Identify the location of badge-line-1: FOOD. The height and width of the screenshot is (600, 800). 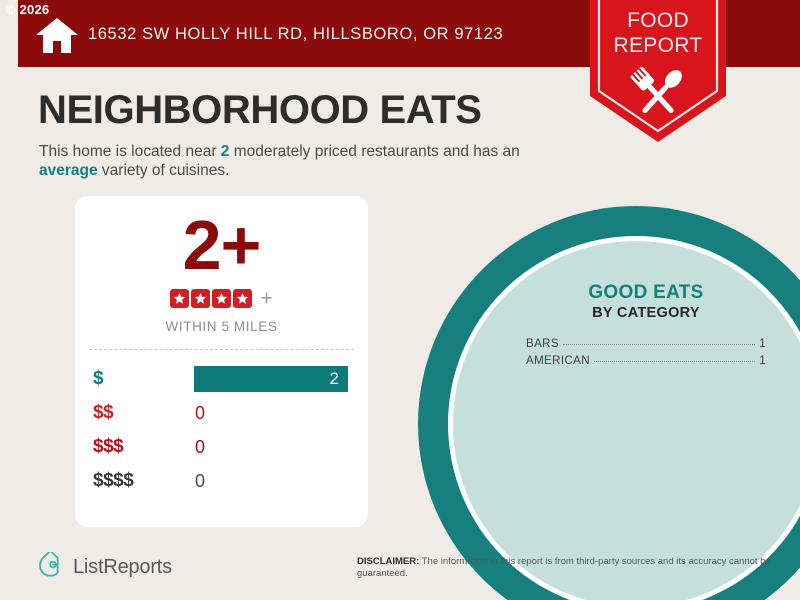
(658, 20).